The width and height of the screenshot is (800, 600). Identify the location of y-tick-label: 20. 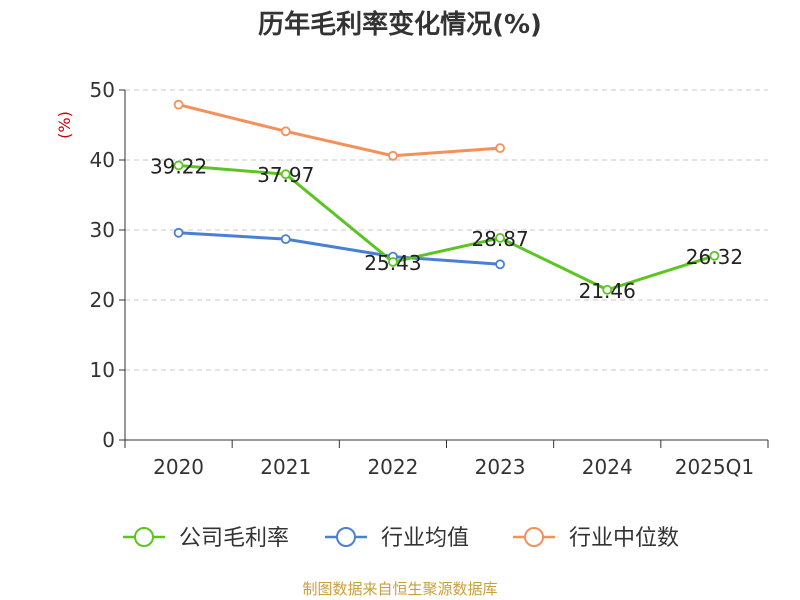
(102, 300).